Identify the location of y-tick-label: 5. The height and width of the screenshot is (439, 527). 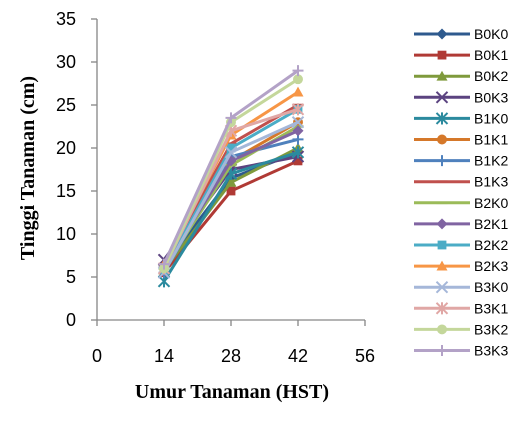
(71, 277).